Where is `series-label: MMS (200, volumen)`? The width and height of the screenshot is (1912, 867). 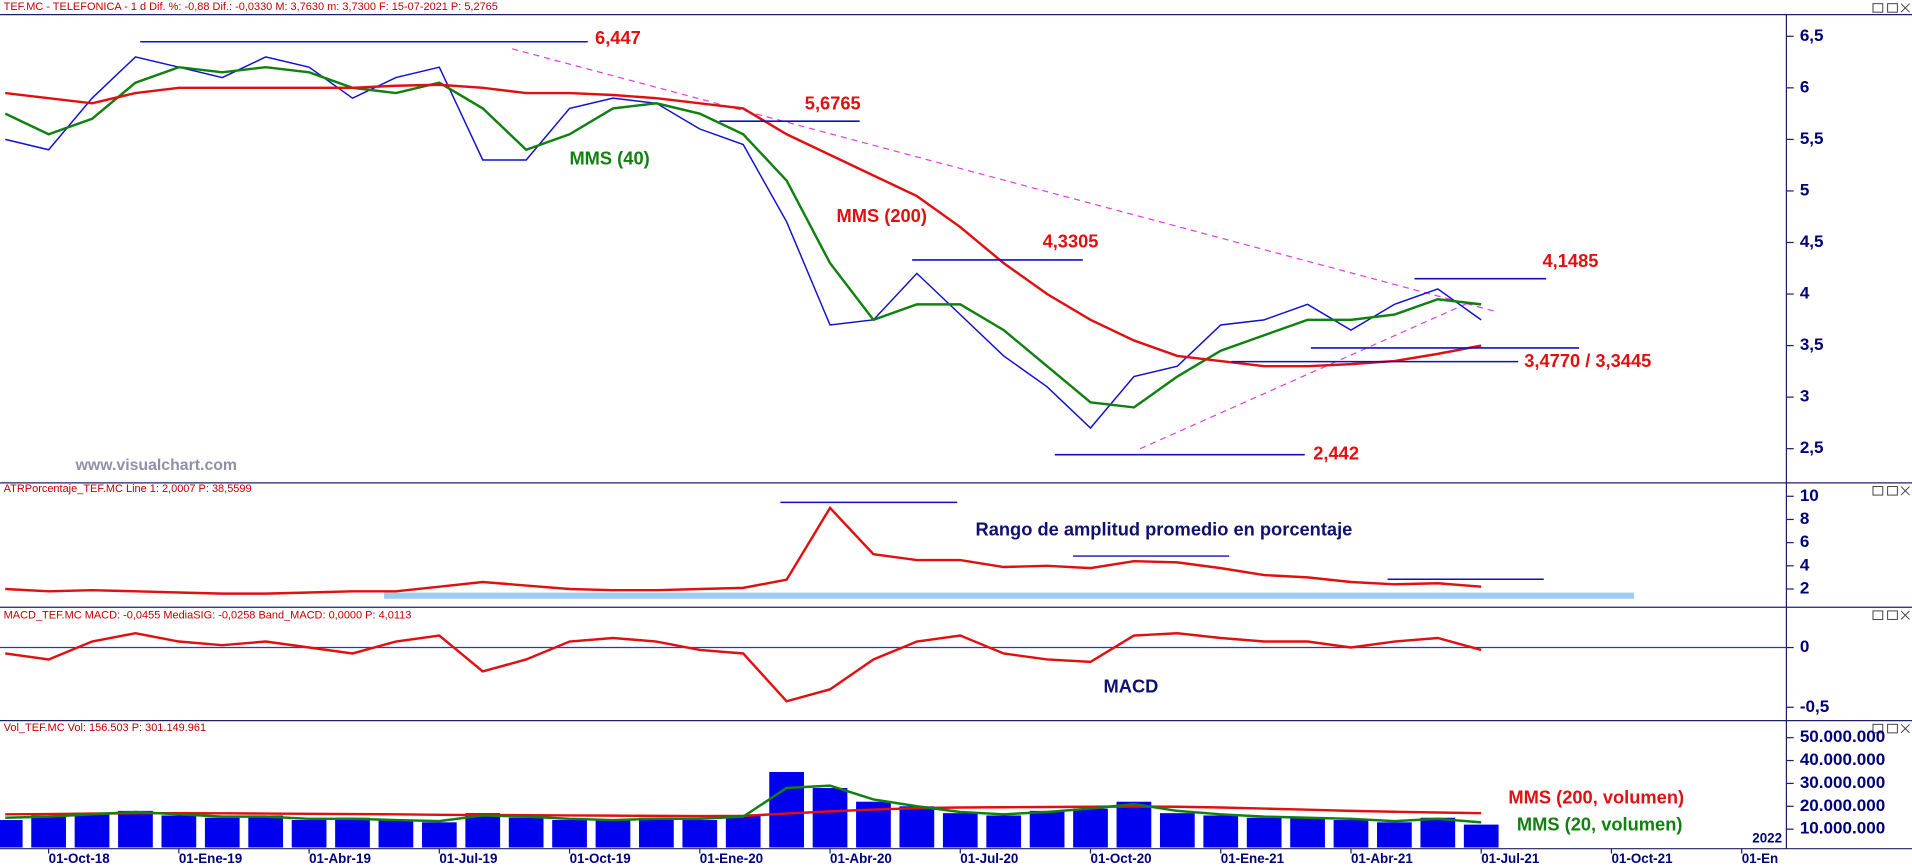 series-label: MMS (200, volumen) is located at coordinates (1596, 797).